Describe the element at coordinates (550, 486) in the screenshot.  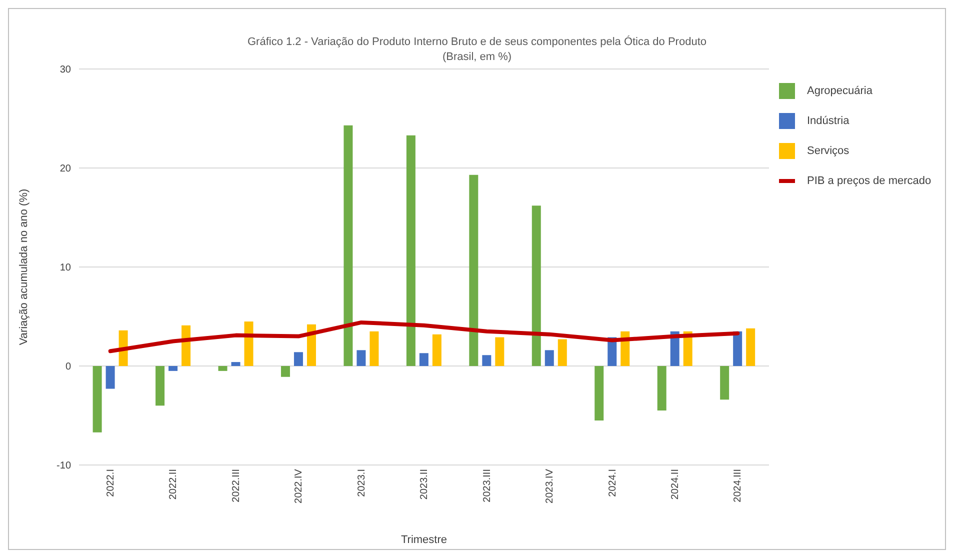
I see `x-tick-label: 2023.IV` at that location.